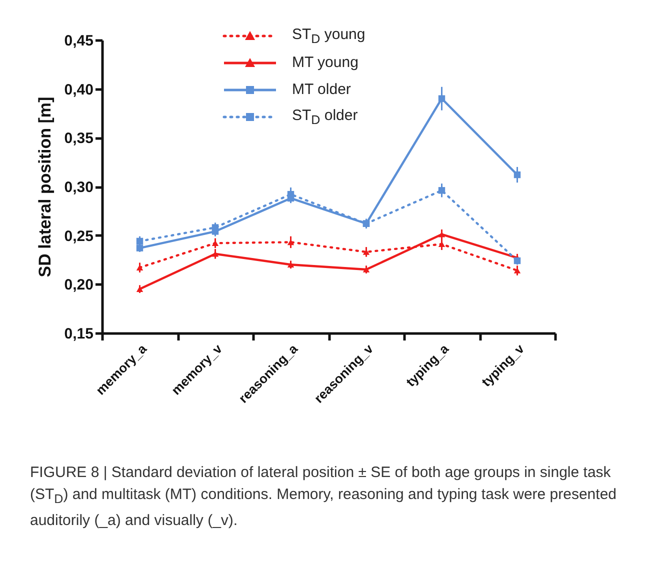 This screenshot has width=659, height=569. What do you see at coordinates (79, 285) in the screenshot?
I see `y-tick-label: 0,20` at bounding box center [79, 285].